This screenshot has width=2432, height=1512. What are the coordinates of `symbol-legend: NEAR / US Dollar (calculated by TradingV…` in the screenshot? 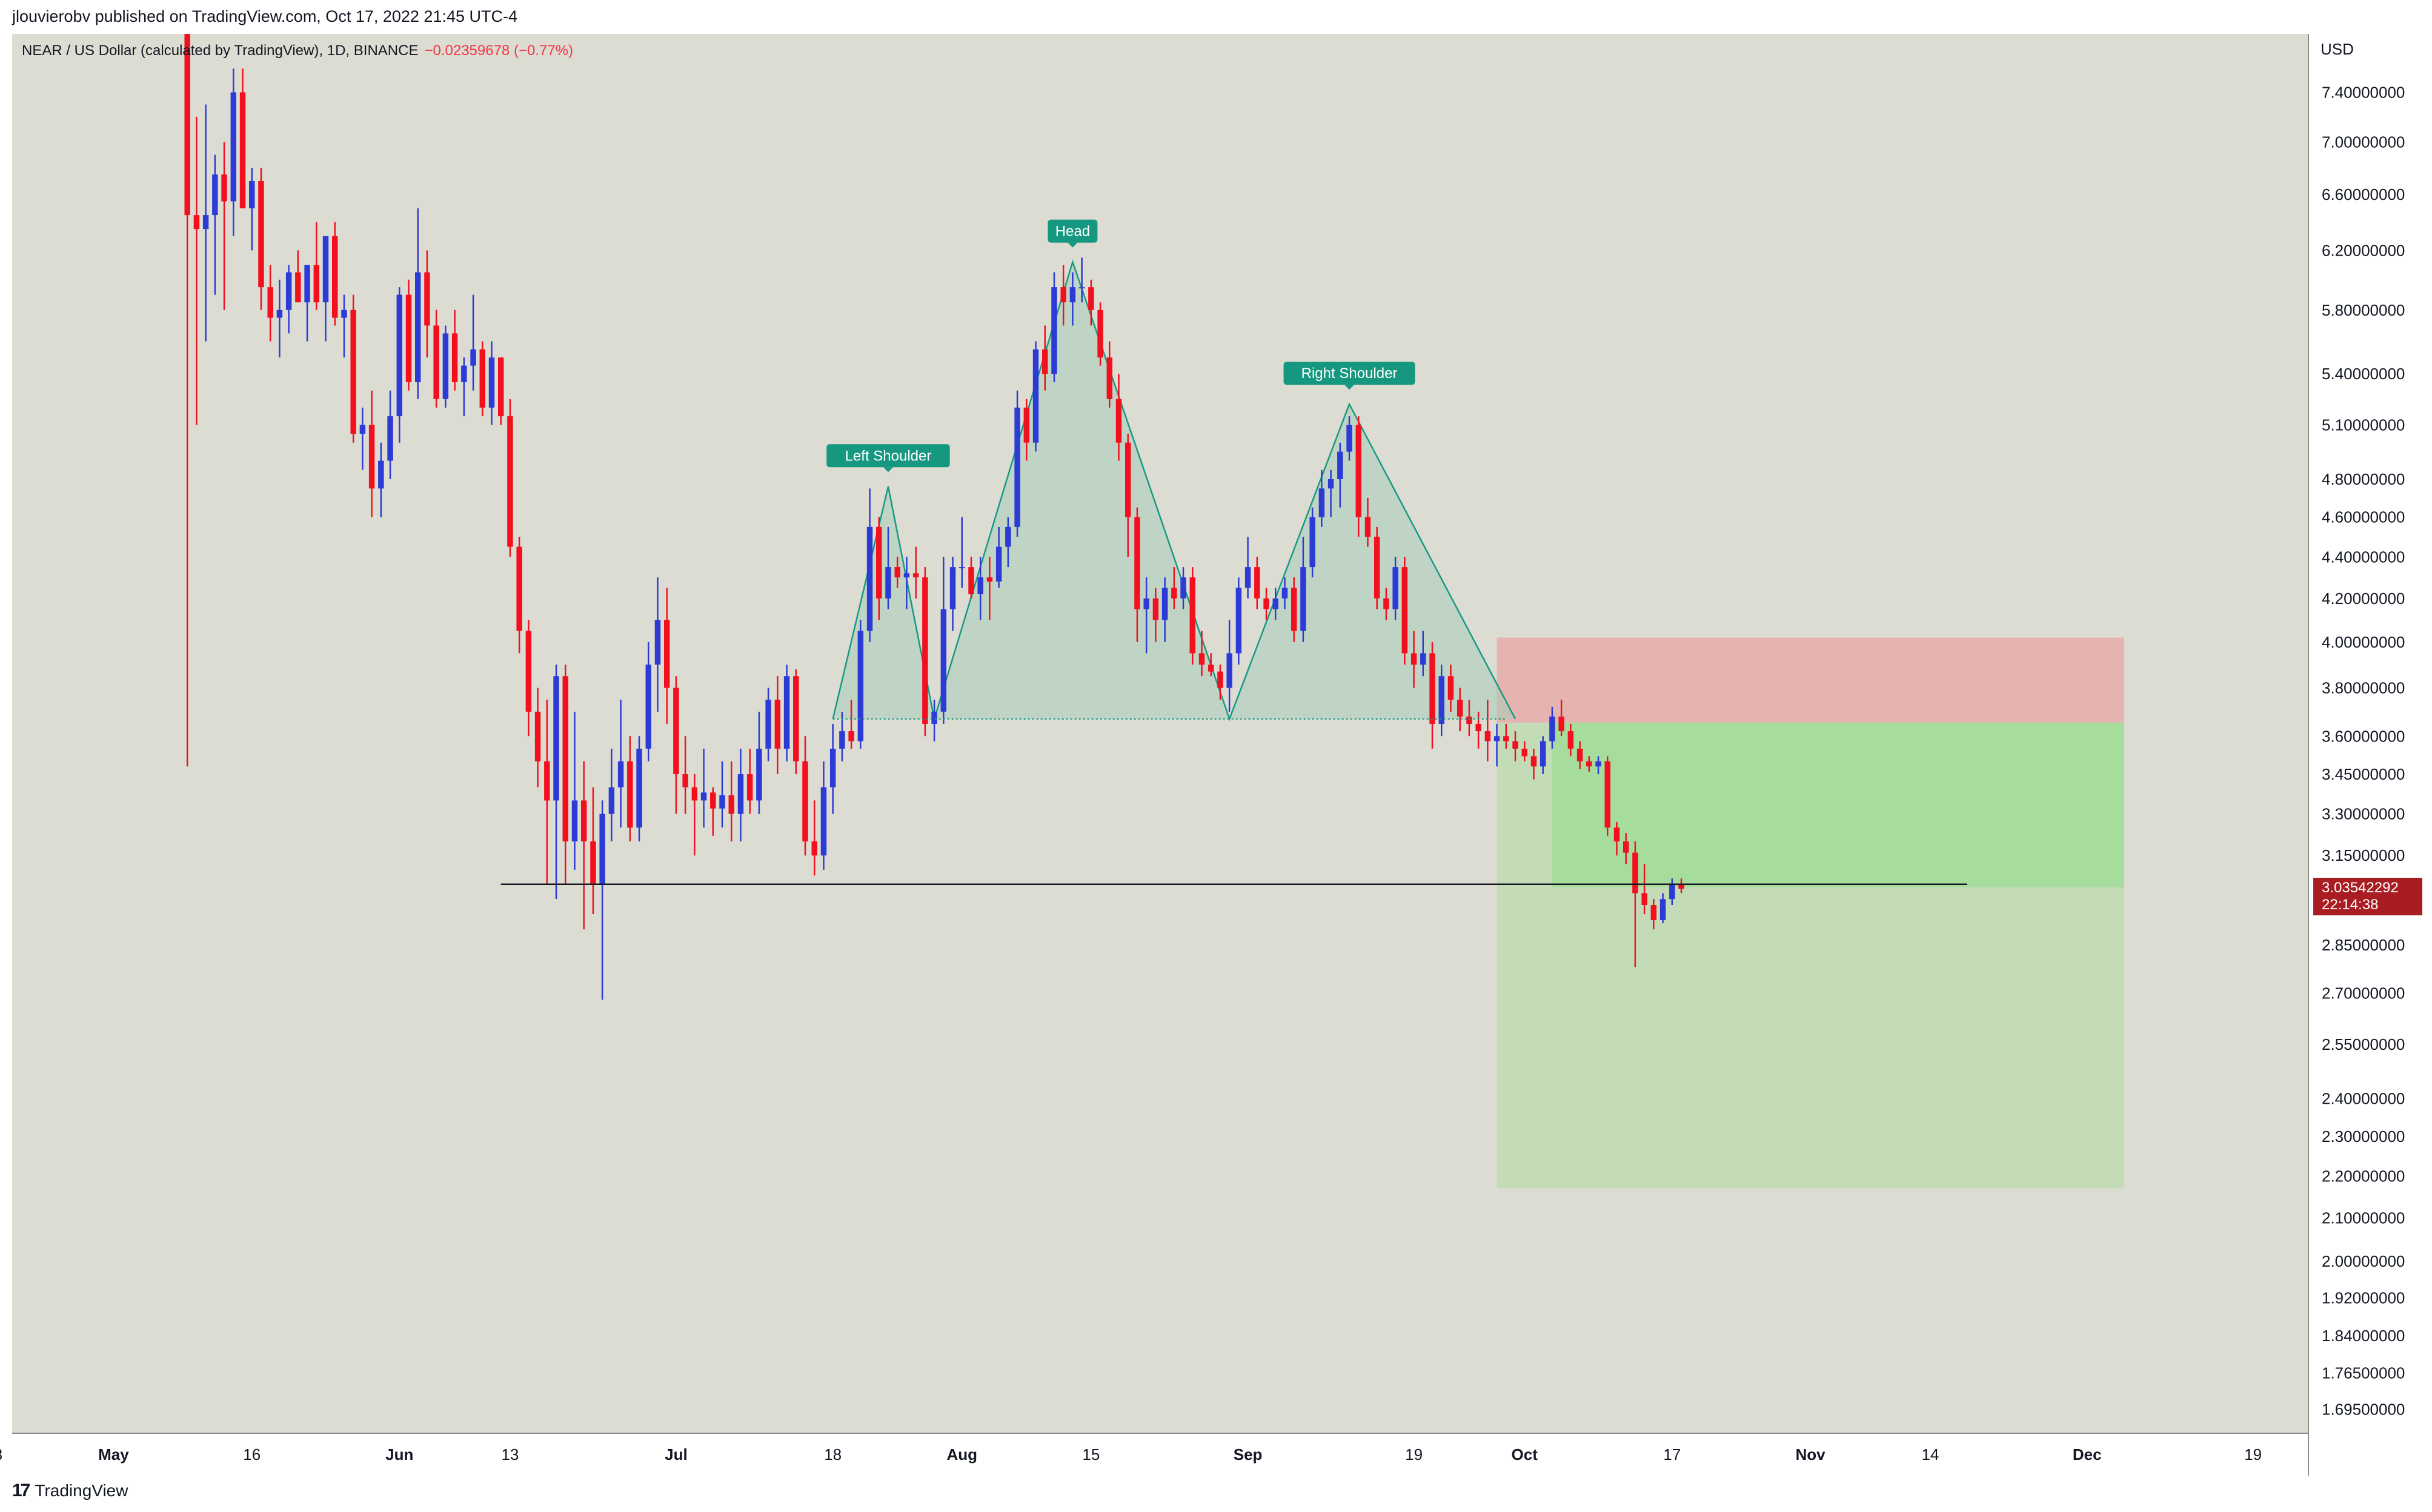 It's located at (297, 50).